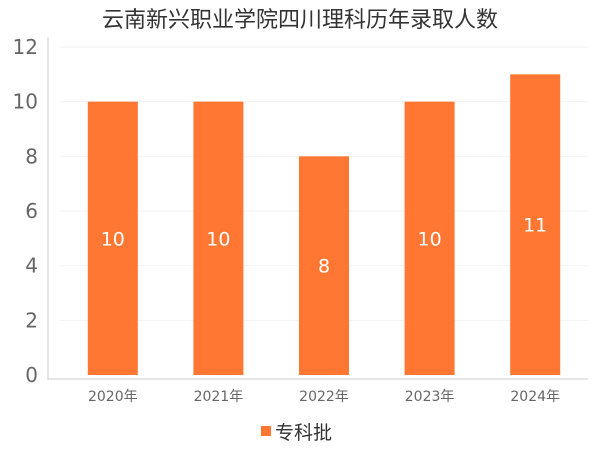  I want to click on legend-label: 专科批, so click(303, 433).